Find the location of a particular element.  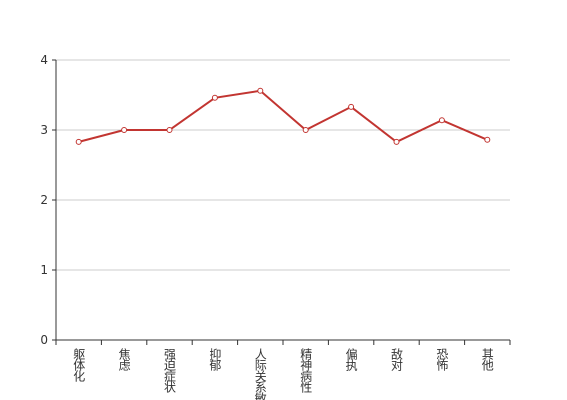

x-tick-label: 躯体化 is located at coordinates (79, 365).